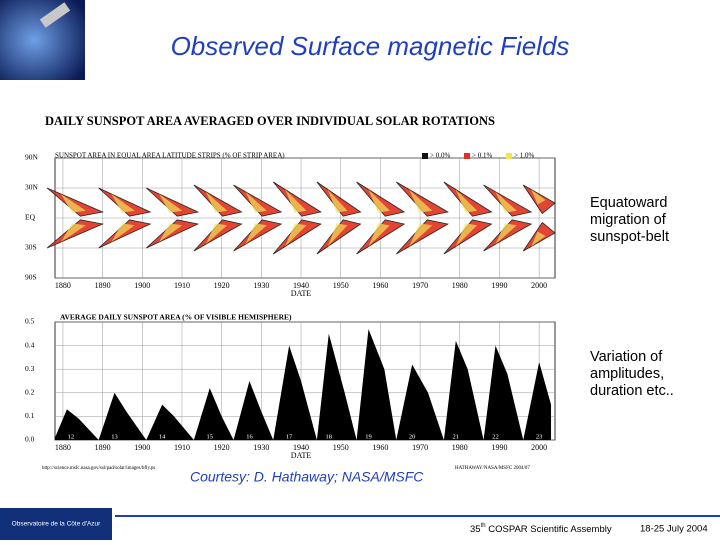  I want to click on footer-logo, so click(56, 524).